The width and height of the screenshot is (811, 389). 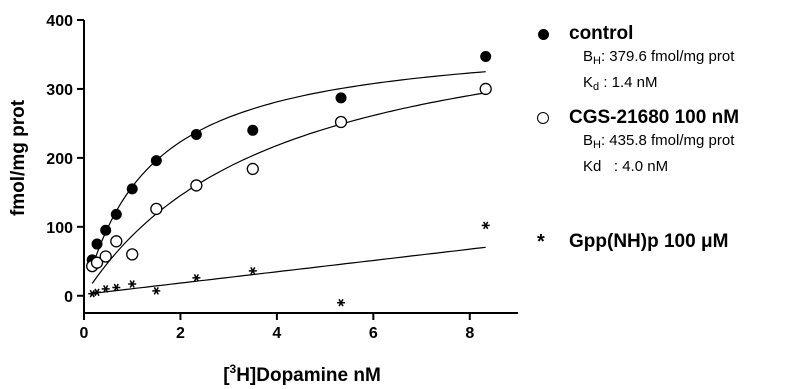 What do you see at coordinates (552, 34) in the screenshot?
I see `legend-marker-filled-circle` at bounding box center [552, 34].